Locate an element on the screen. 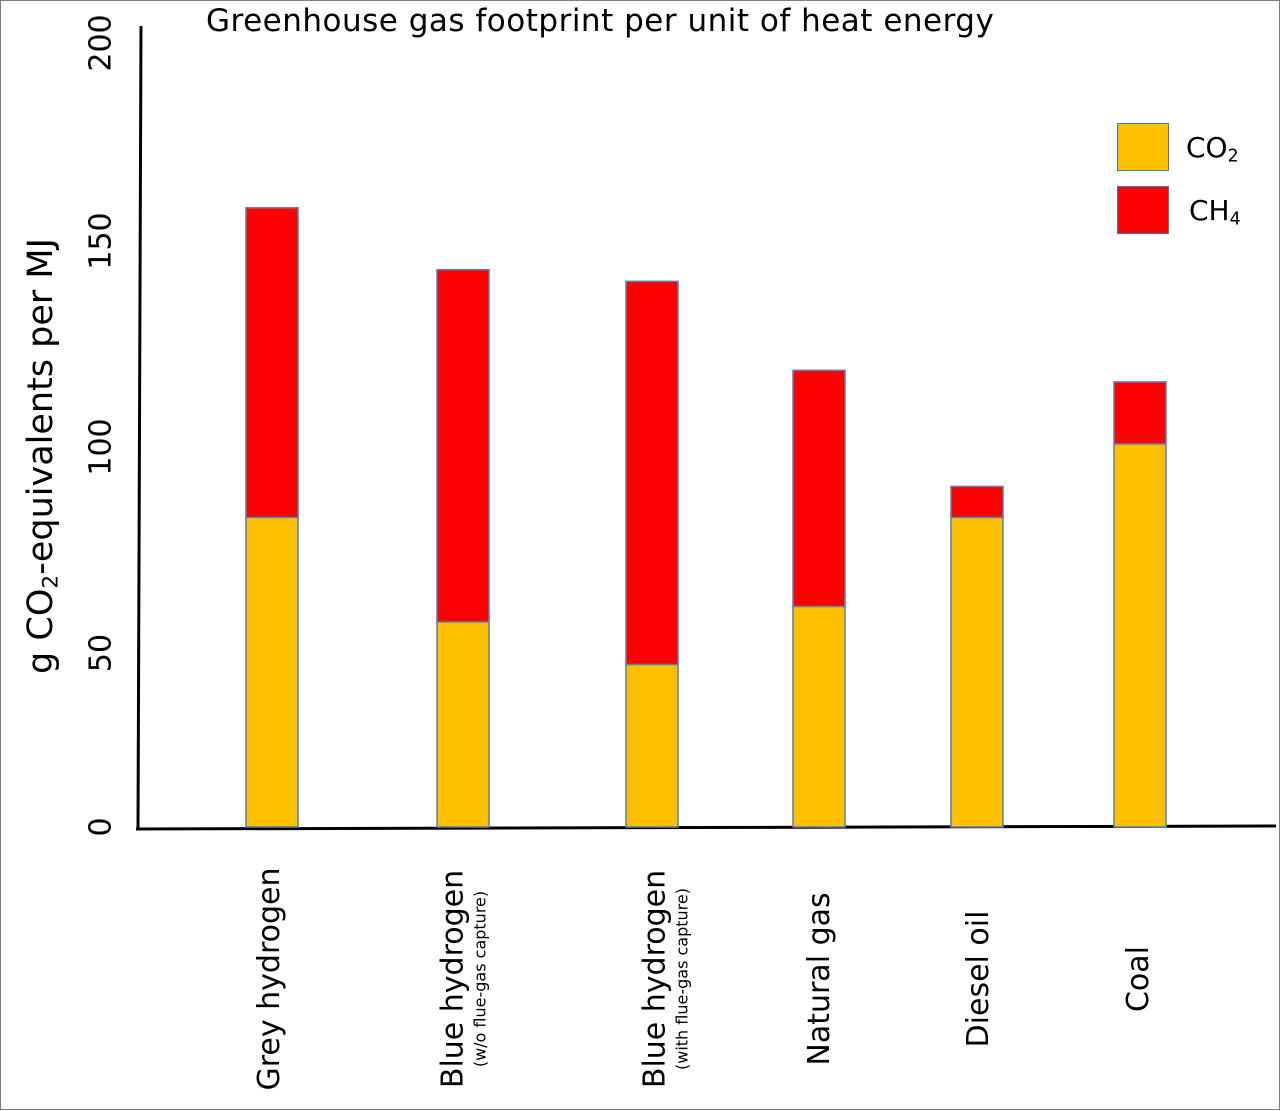 This screenshot has width=1280, height=1111. x-category-label-main: Coal is located at coordinates (1138, 979).